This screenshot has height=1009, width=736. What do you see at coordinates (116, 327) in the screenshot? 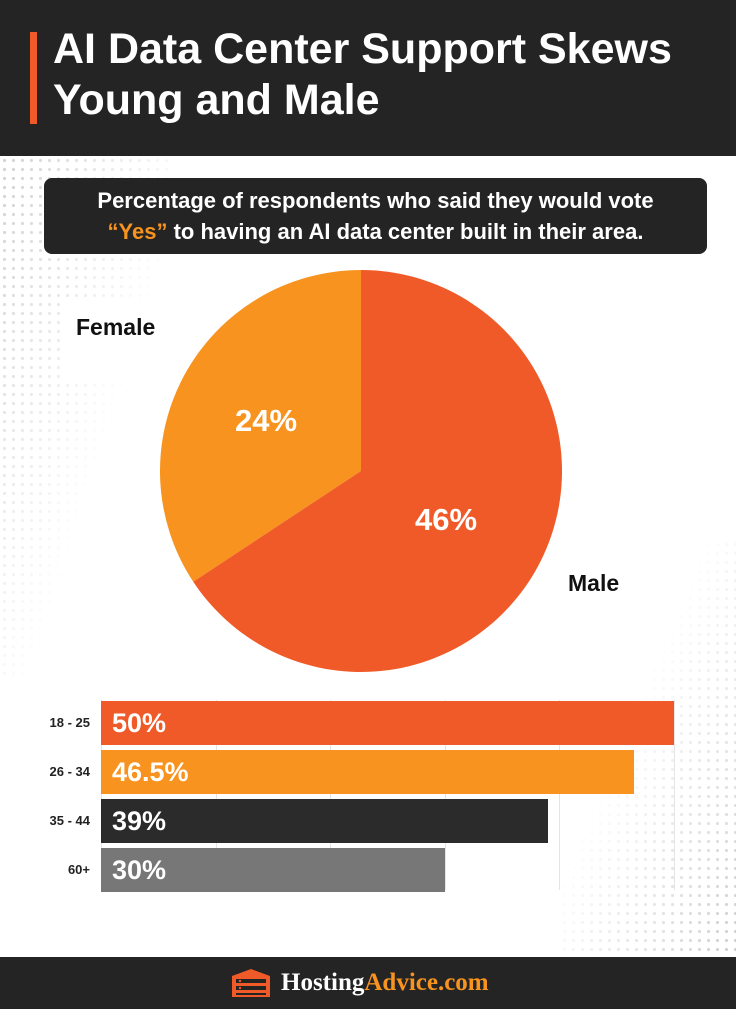
I see `pie-category-female: Female` at bounding box center [116, 327].